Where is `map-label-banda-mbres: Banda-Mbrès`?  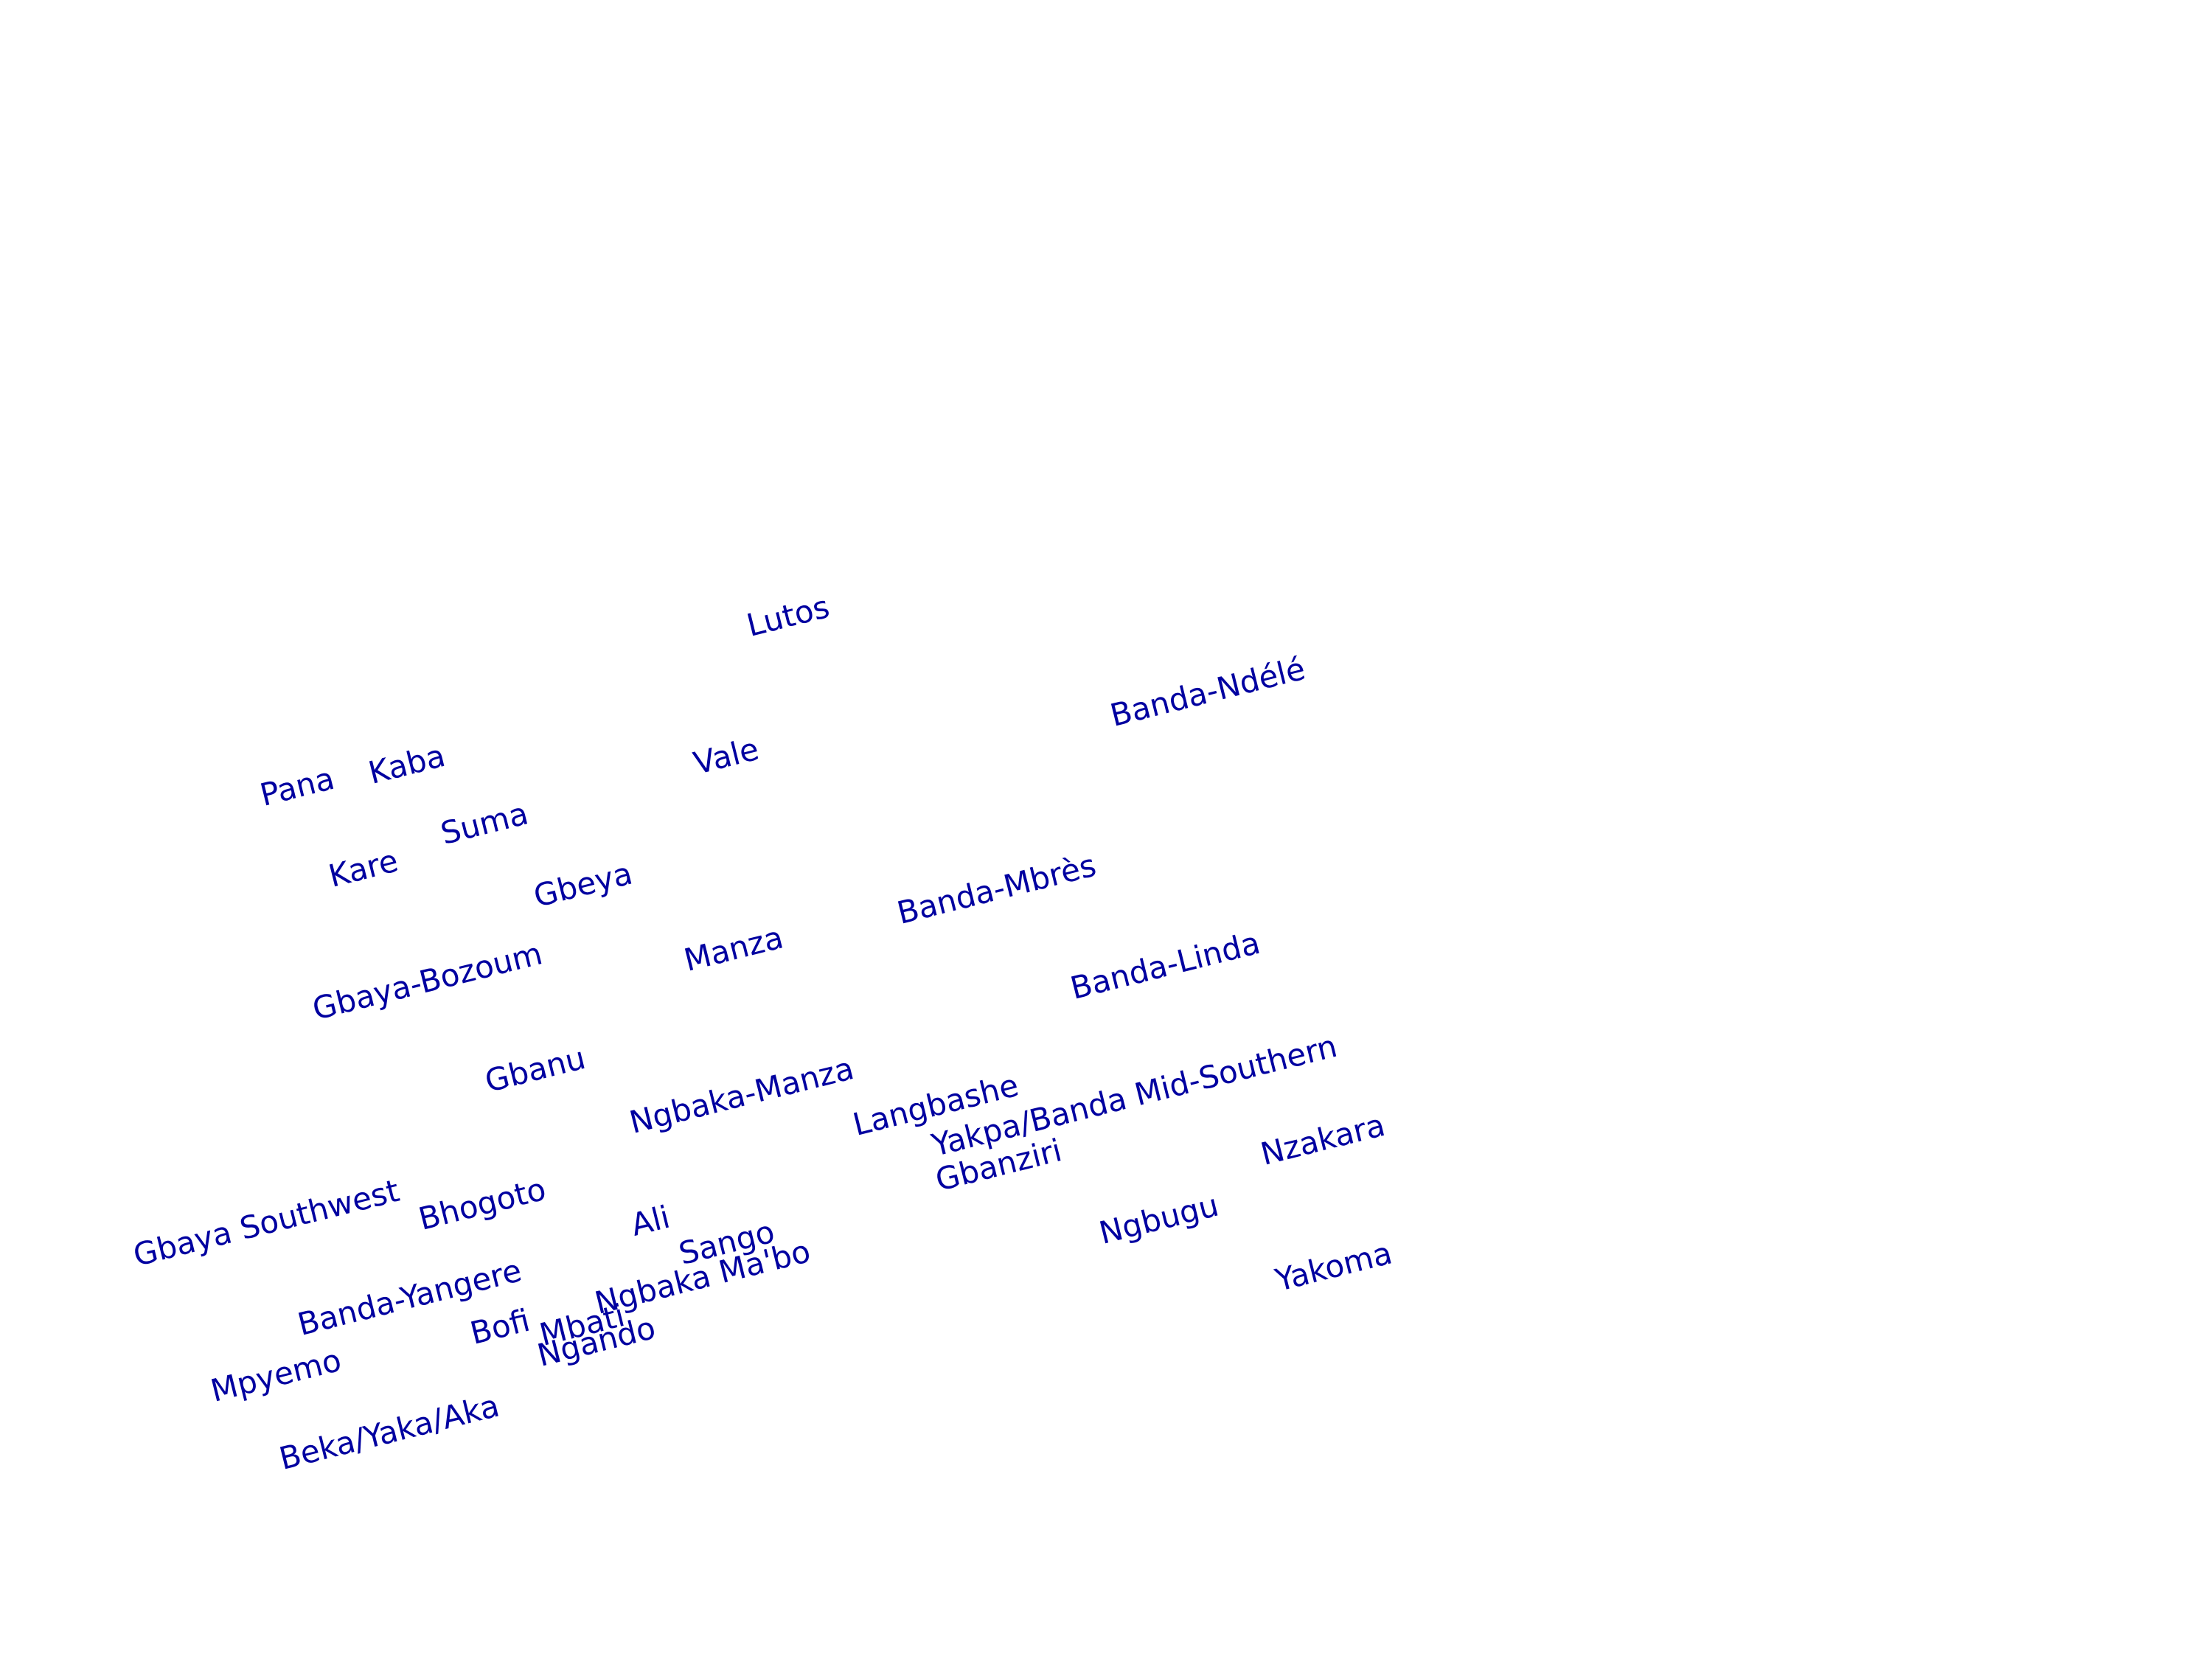 map-label-banda-mbres: Banda-Mbrès is located at coordinates (996, 888).